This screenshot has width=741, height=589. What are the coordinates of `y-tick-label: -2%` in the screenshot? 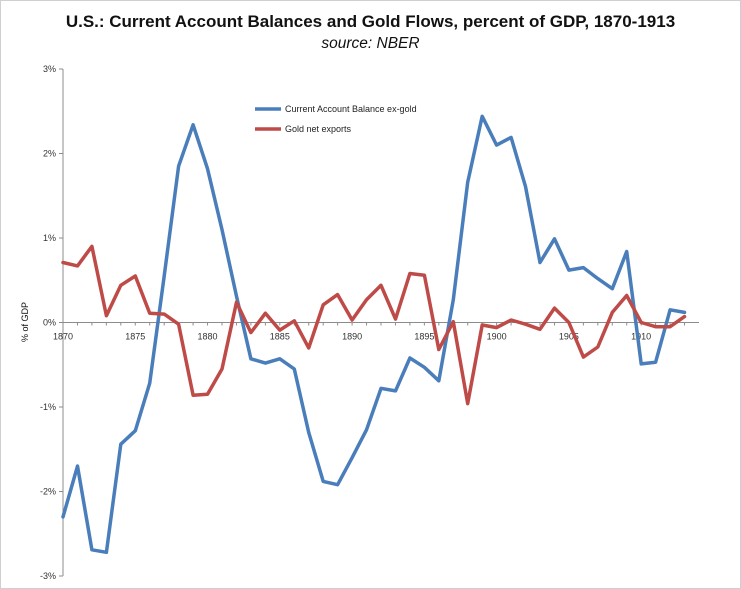 It's located at (48, 492).